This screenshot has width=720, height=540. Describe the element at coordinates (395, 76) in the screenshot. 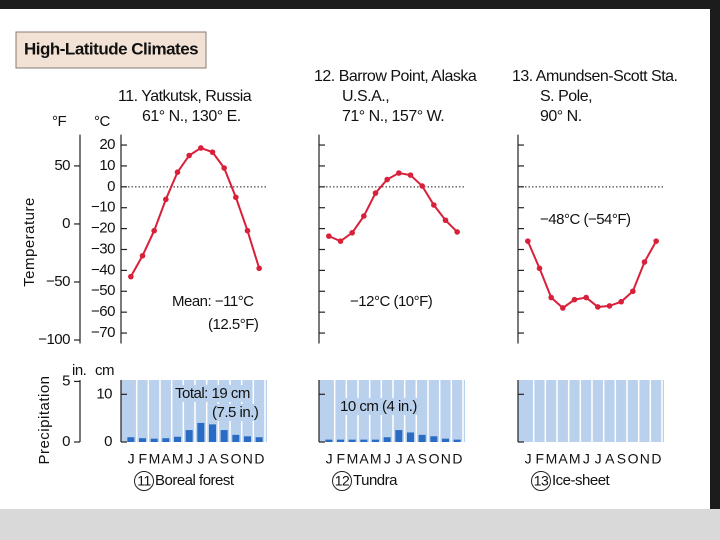

I see `station-title: 12. Barrow Point, Alaska` at that location.